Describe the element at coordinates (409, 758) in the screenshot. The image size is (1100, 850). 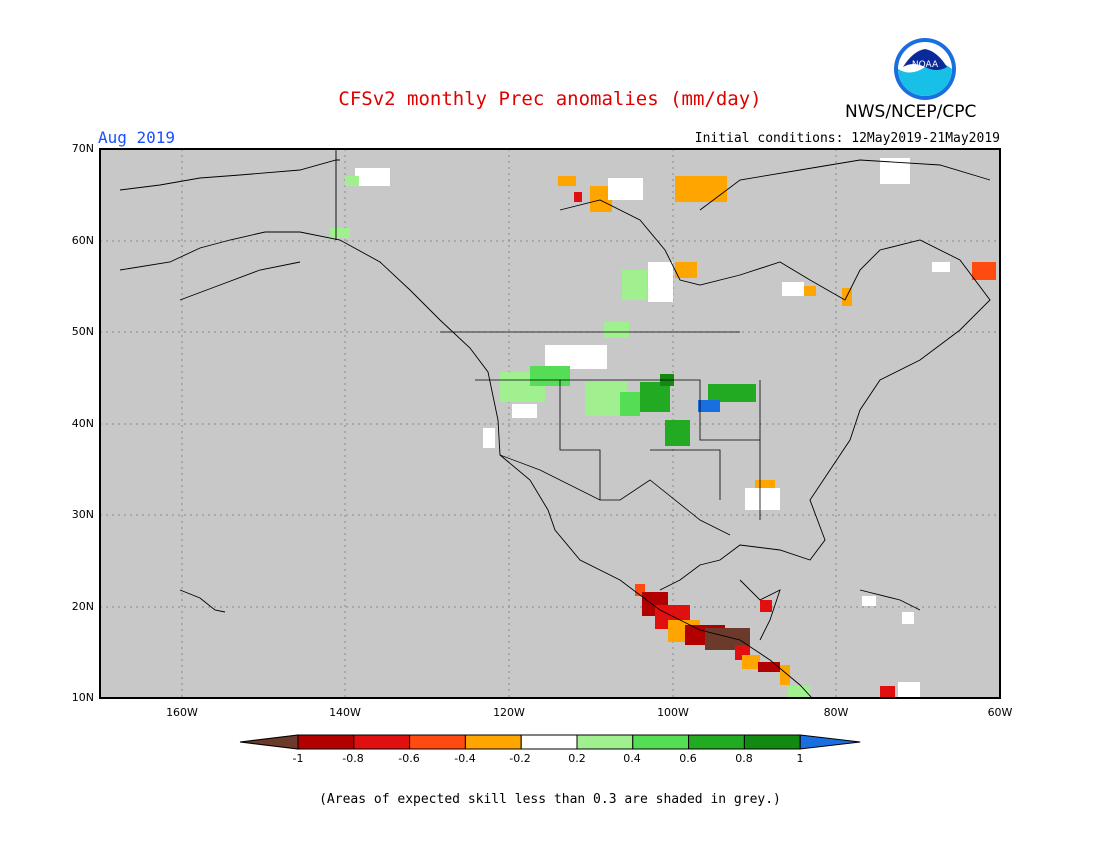
I see `colorbar-tick: -0.6` at that location.